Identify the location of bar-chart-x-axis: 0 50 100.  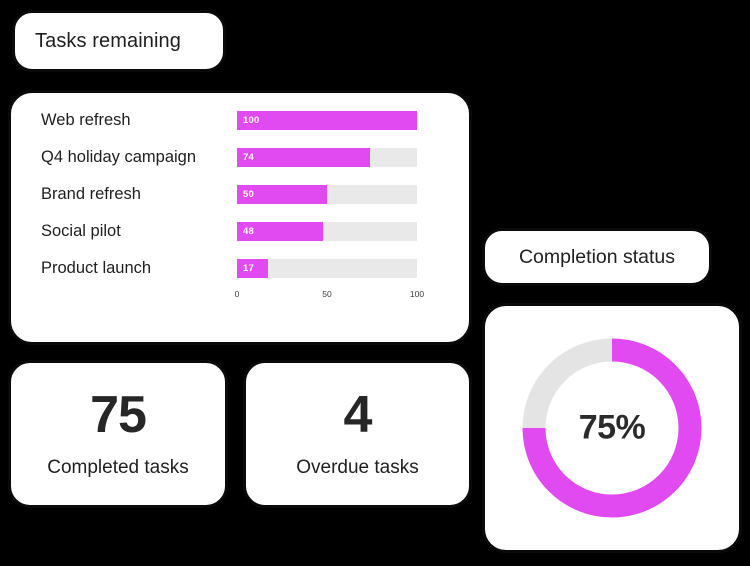
(329, 296).